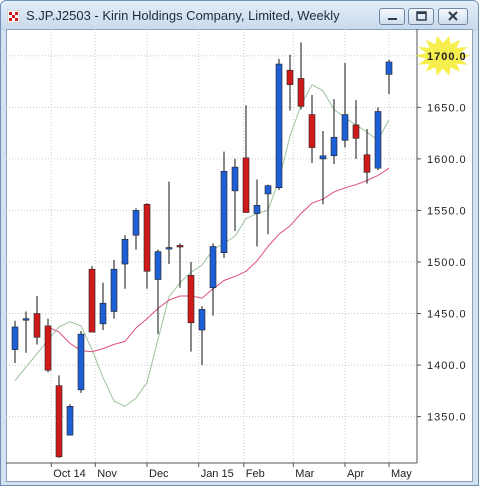 The height and width of the screenshot is (486, 479). What do you see at coordinates (13, 16) in the screenshot?
I see `app-icon` at bounding box center [13, 16].